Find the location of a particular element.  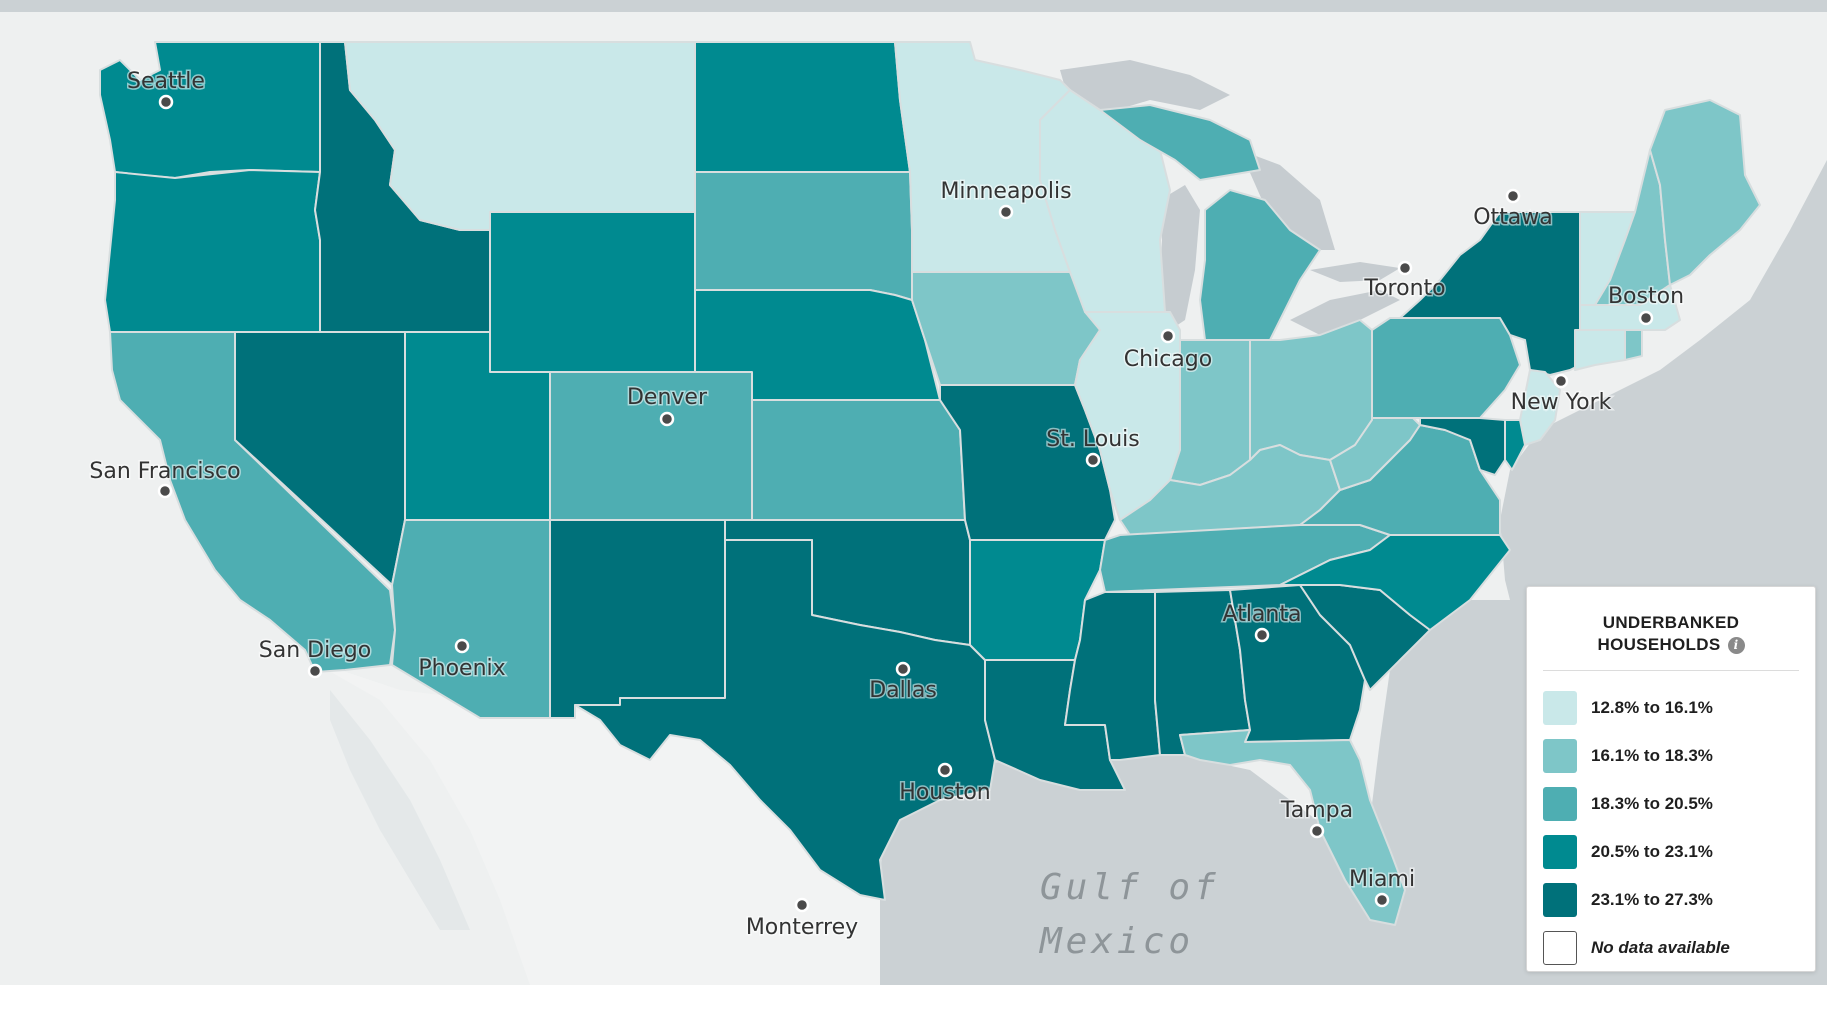

city-label-toronto: Toronto is located at coordinates (1404, 288).